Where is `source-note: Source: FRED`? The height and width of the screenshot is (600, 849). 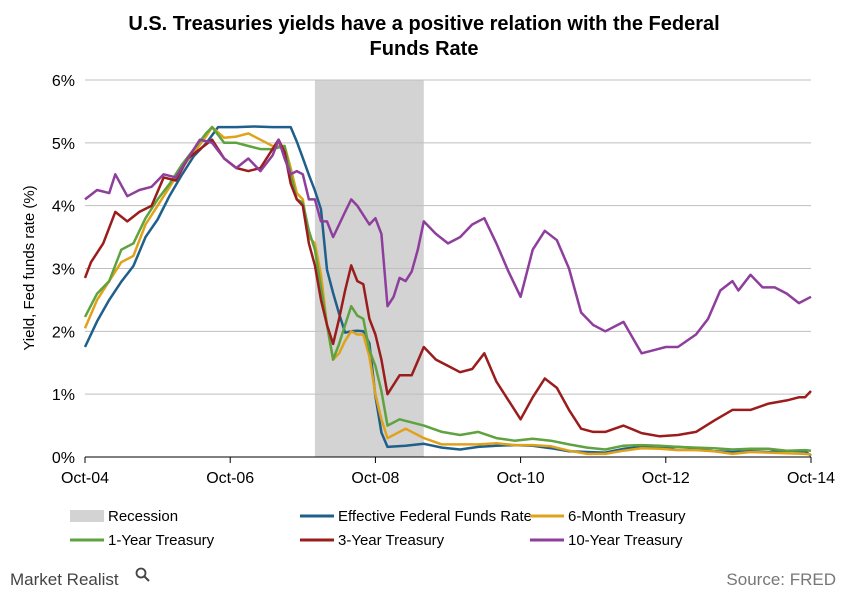
source-note: Source: FRED is located at coordinates (781, 579).